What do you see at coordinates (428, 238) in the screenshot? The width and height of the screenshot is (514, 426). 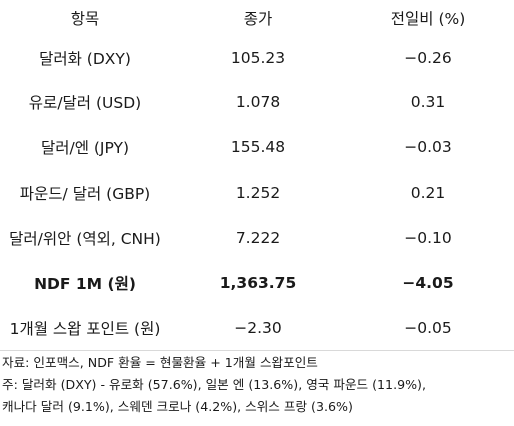 I see `row-change: −0.10` at bounding box center [428, 238].